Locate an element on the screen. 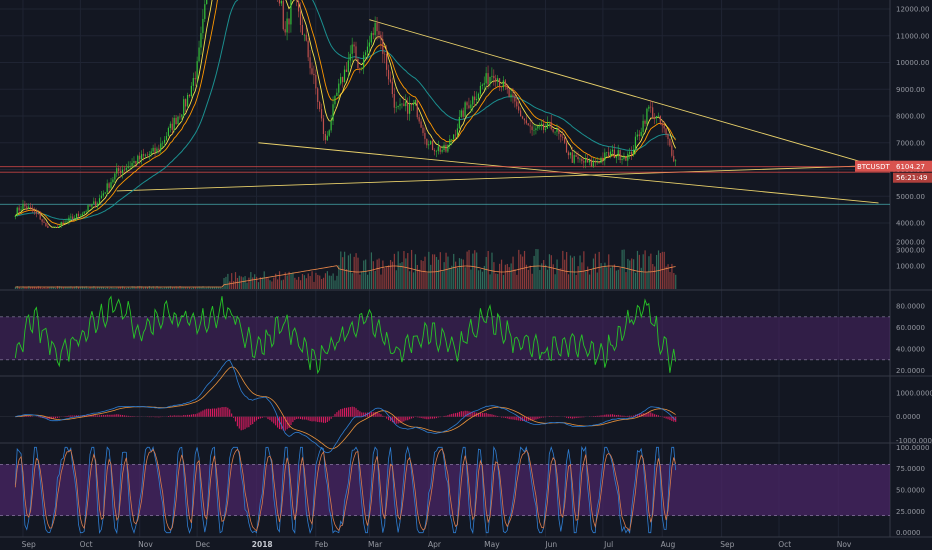 This screenshot has height=550, width=932. price-tick-label: 11000.00 is located at coordinates (912, 36).